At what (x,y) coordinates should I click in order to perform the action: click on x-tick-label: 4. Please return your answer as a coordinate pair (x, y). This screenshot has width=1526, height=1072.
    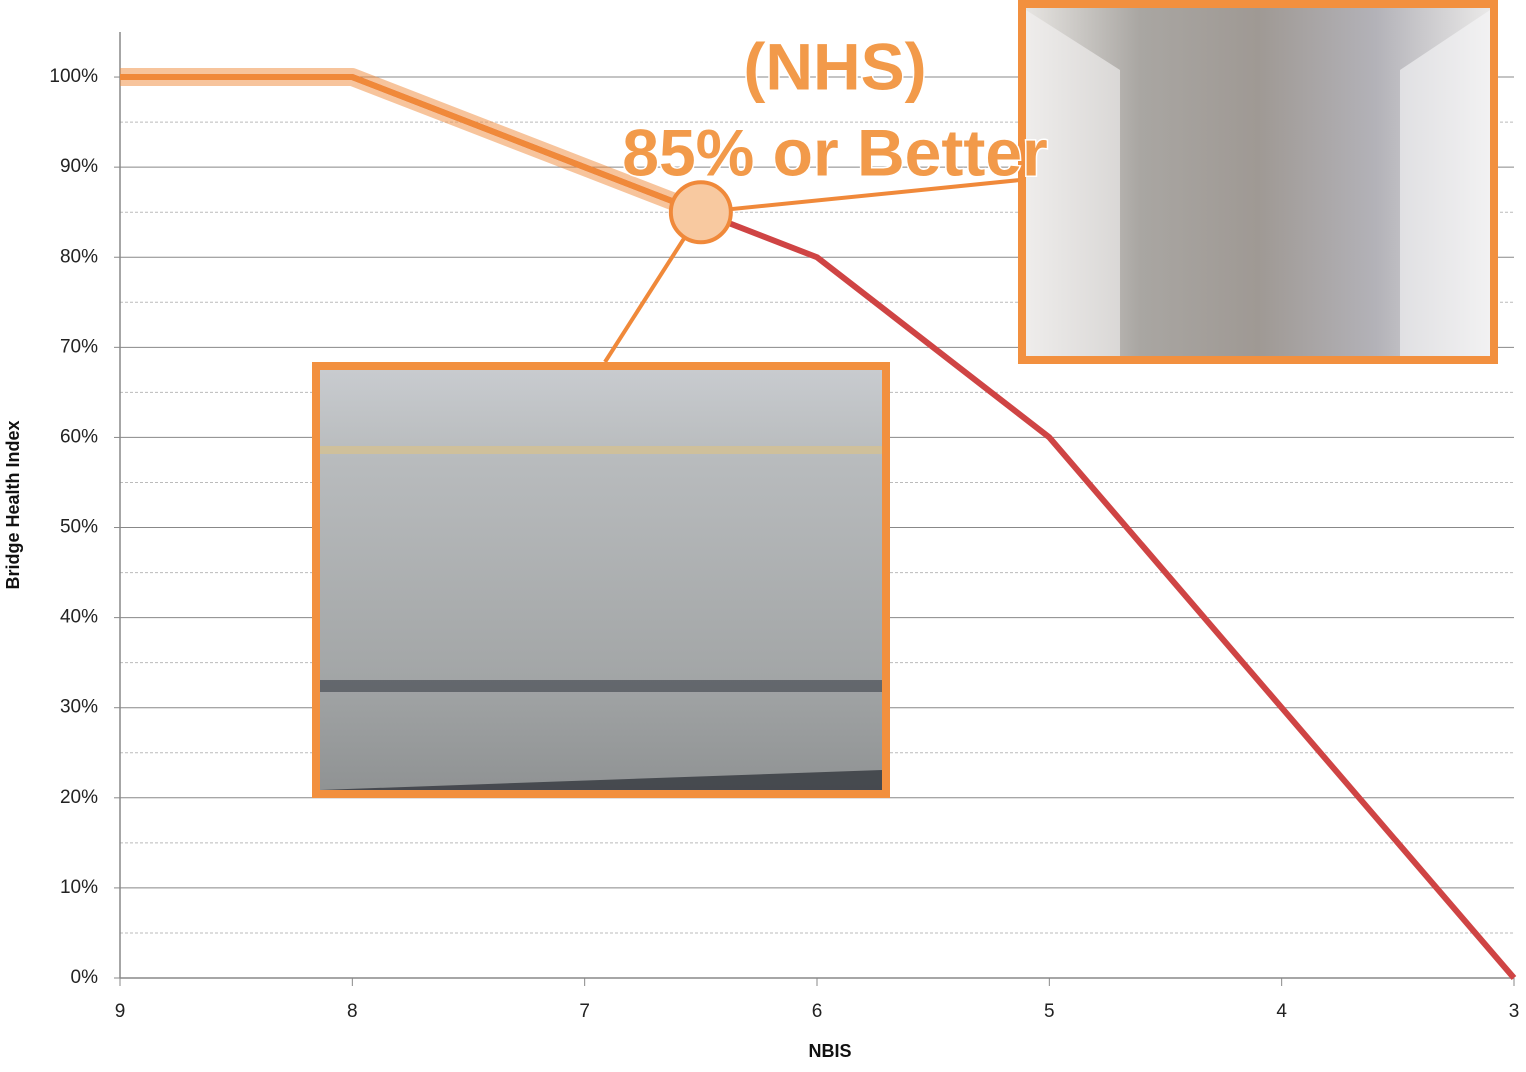
    Looking at the image, I should click on (1281, 1011).